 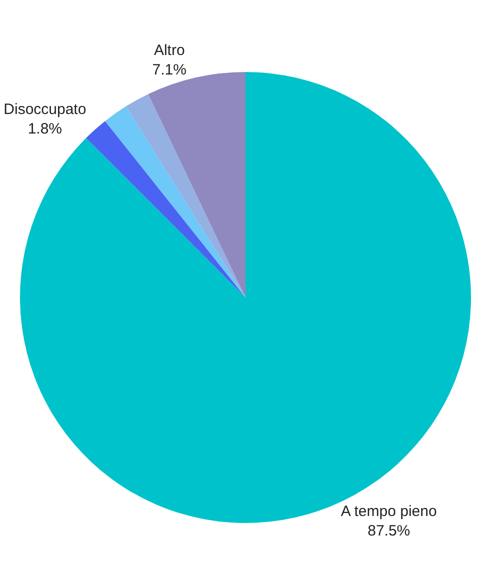 What do you see at coordinates (169, 69) in the screenshot?
I see `data-label: 7.1%` at bounding box center [169, 69].